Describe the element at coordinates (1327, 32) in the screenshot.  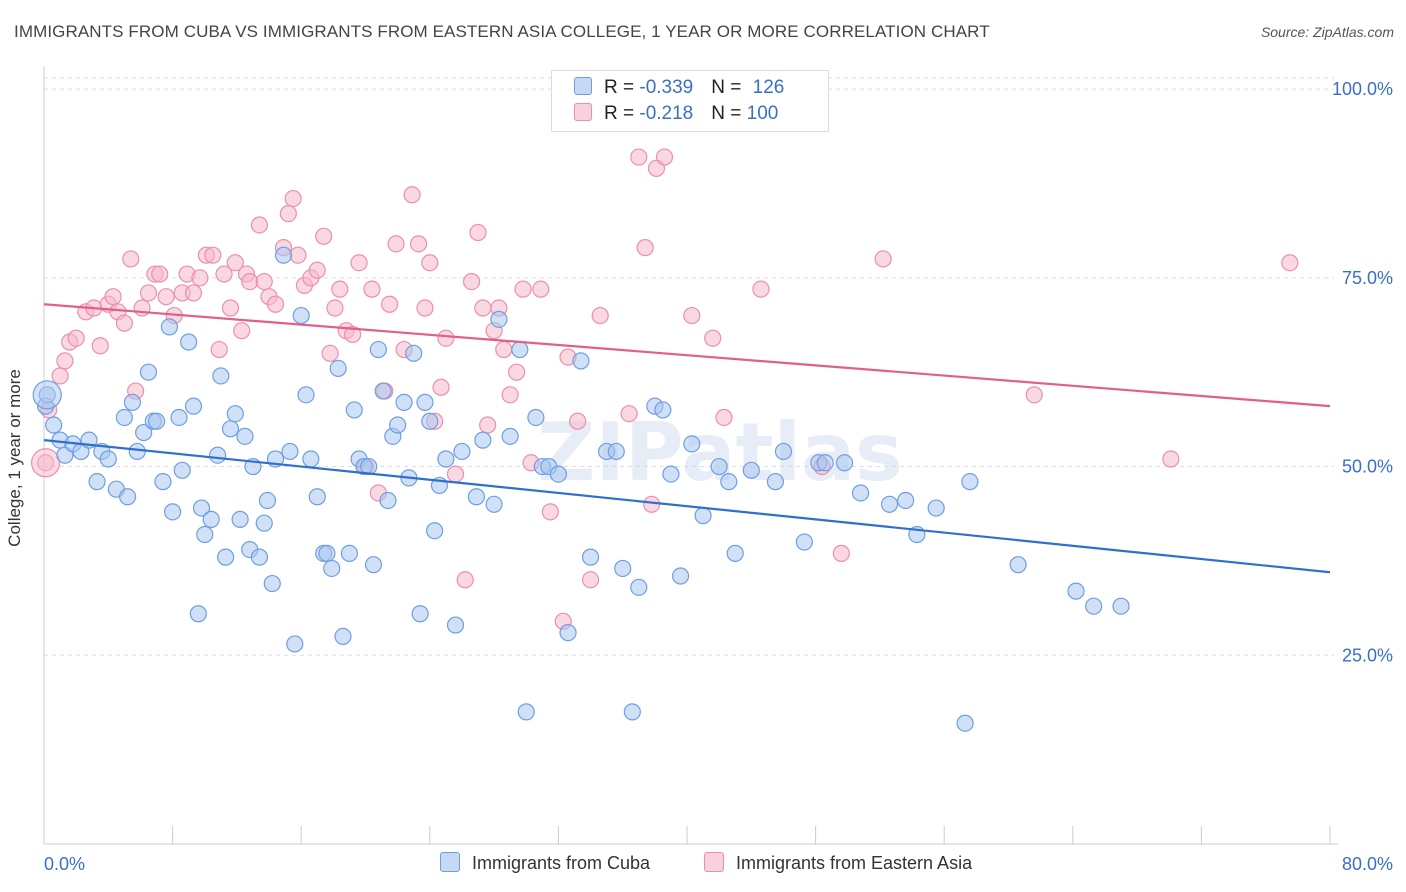
I see `source-label: Source: ZipAtlas.com` at that location.